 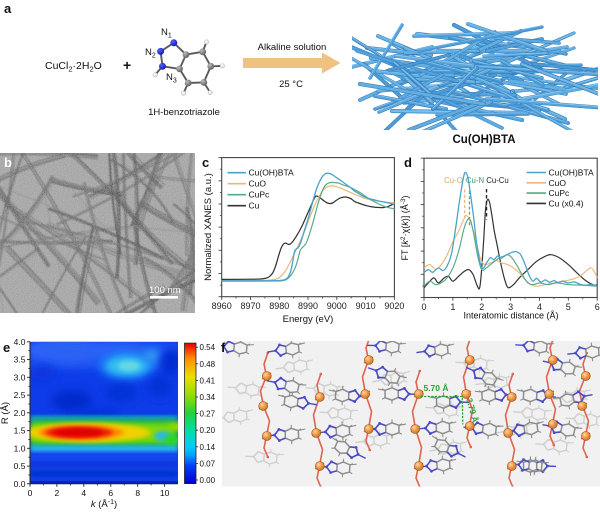 I want to click on svg-text: Interatomic distance (Å), so click(x=510, y=316).